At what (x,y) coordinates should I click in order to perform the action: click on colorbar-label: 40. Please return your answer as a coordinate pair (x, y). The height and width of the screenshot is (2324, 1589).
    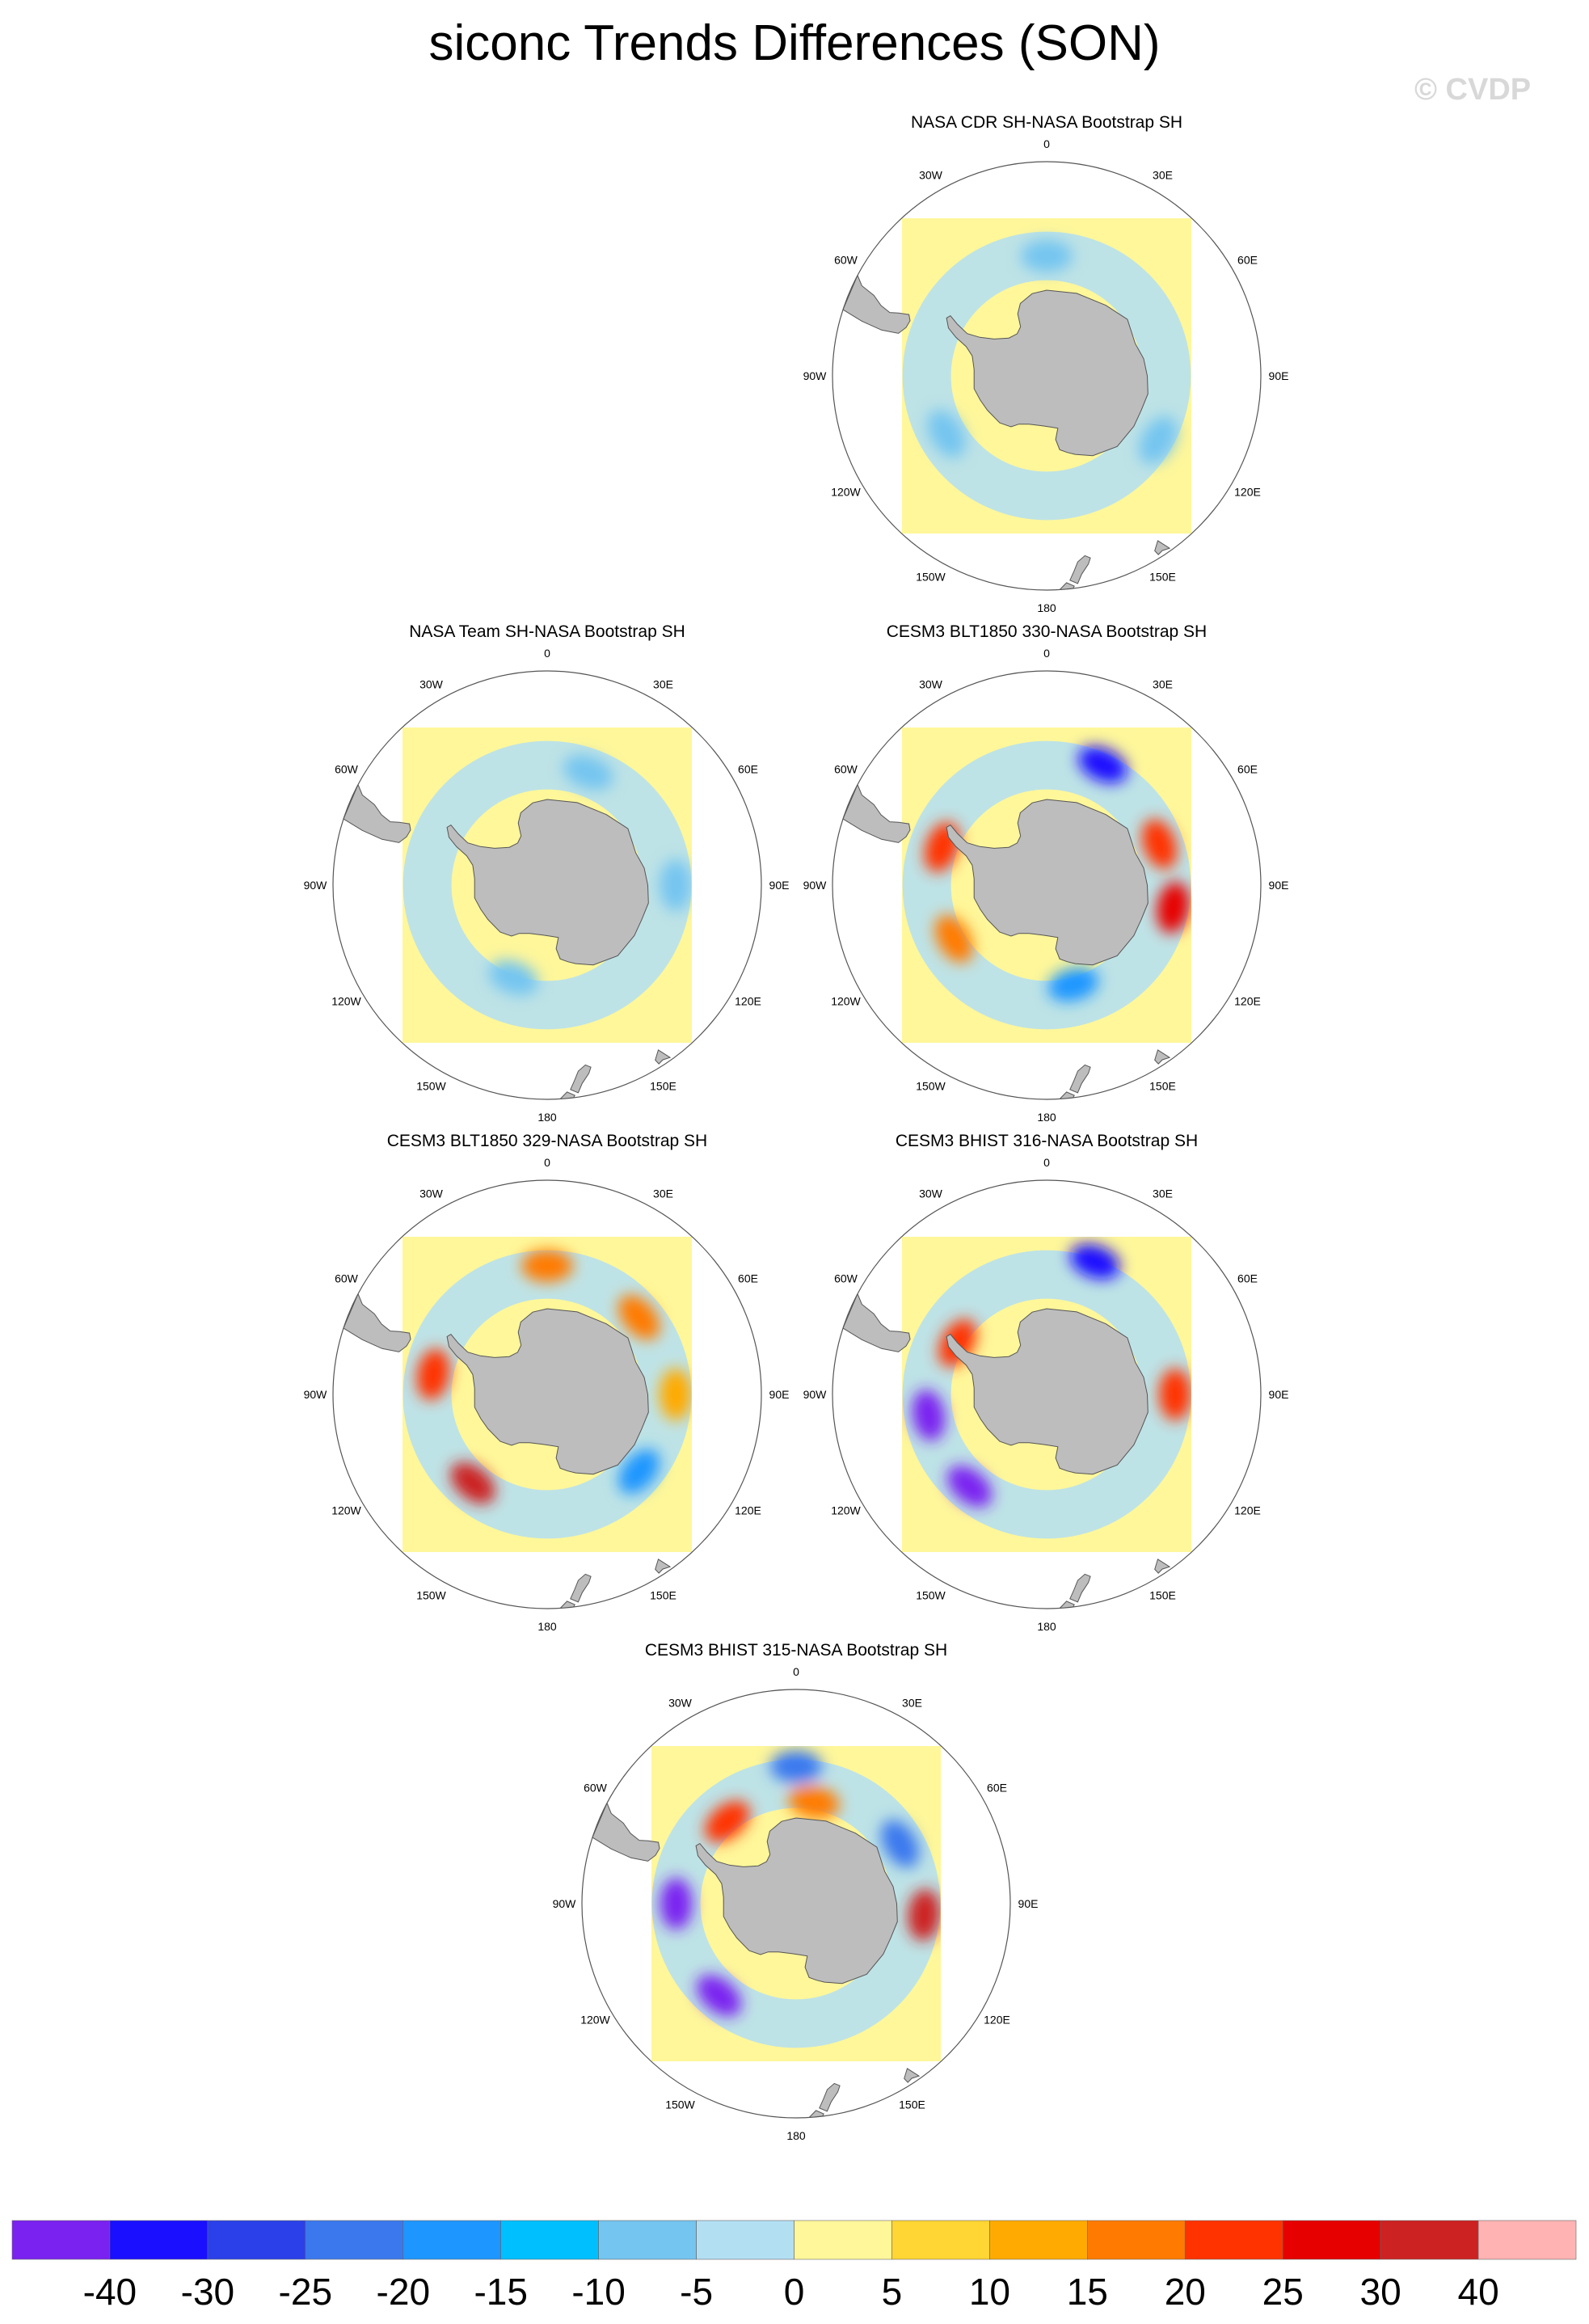
    Looking at the image, I should click on (1478, 2292).